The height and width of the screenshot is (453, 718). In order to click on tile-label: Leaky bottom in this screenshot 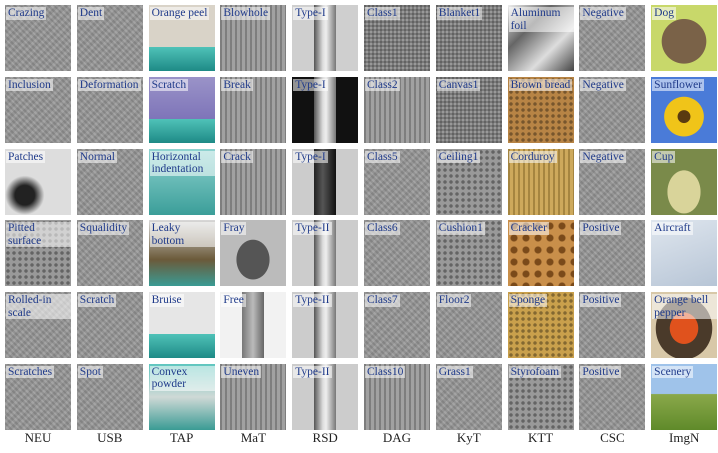, I will do `click(182, 235)`.